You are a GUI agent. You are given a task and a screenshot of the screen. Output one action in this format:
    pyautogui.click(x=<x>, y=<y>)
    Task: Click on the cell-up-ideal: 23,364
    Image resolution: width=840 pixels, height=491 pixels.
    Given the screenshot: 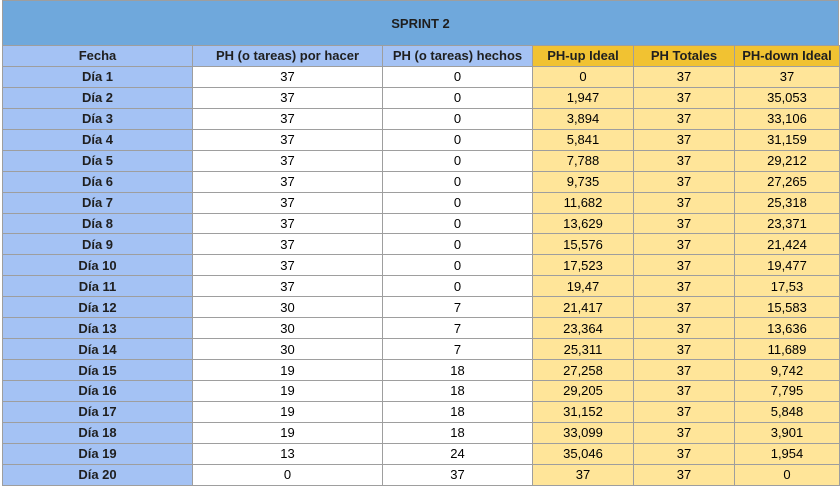 What is the action you would take?
    pyautogui.click(x=583, y=328)
    